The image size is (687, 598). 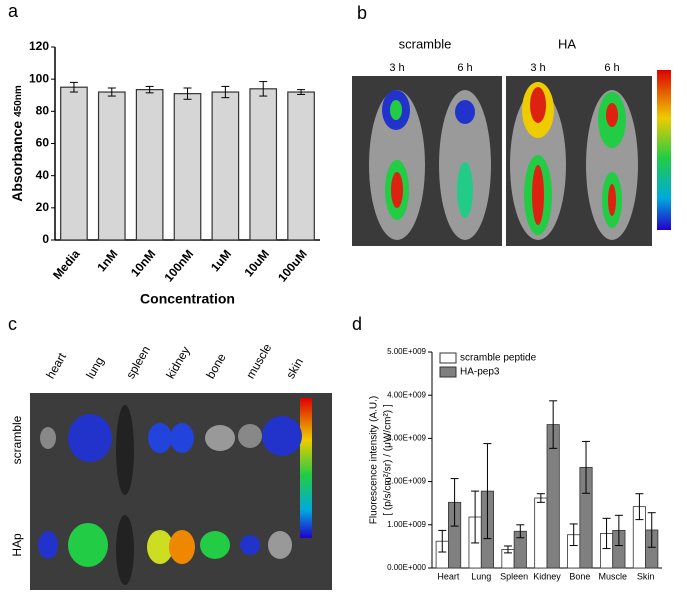 What do you see at coordinates (294, 368) in the screenshot?
I see `organ-label: skin` at bounding box center [294, 368].